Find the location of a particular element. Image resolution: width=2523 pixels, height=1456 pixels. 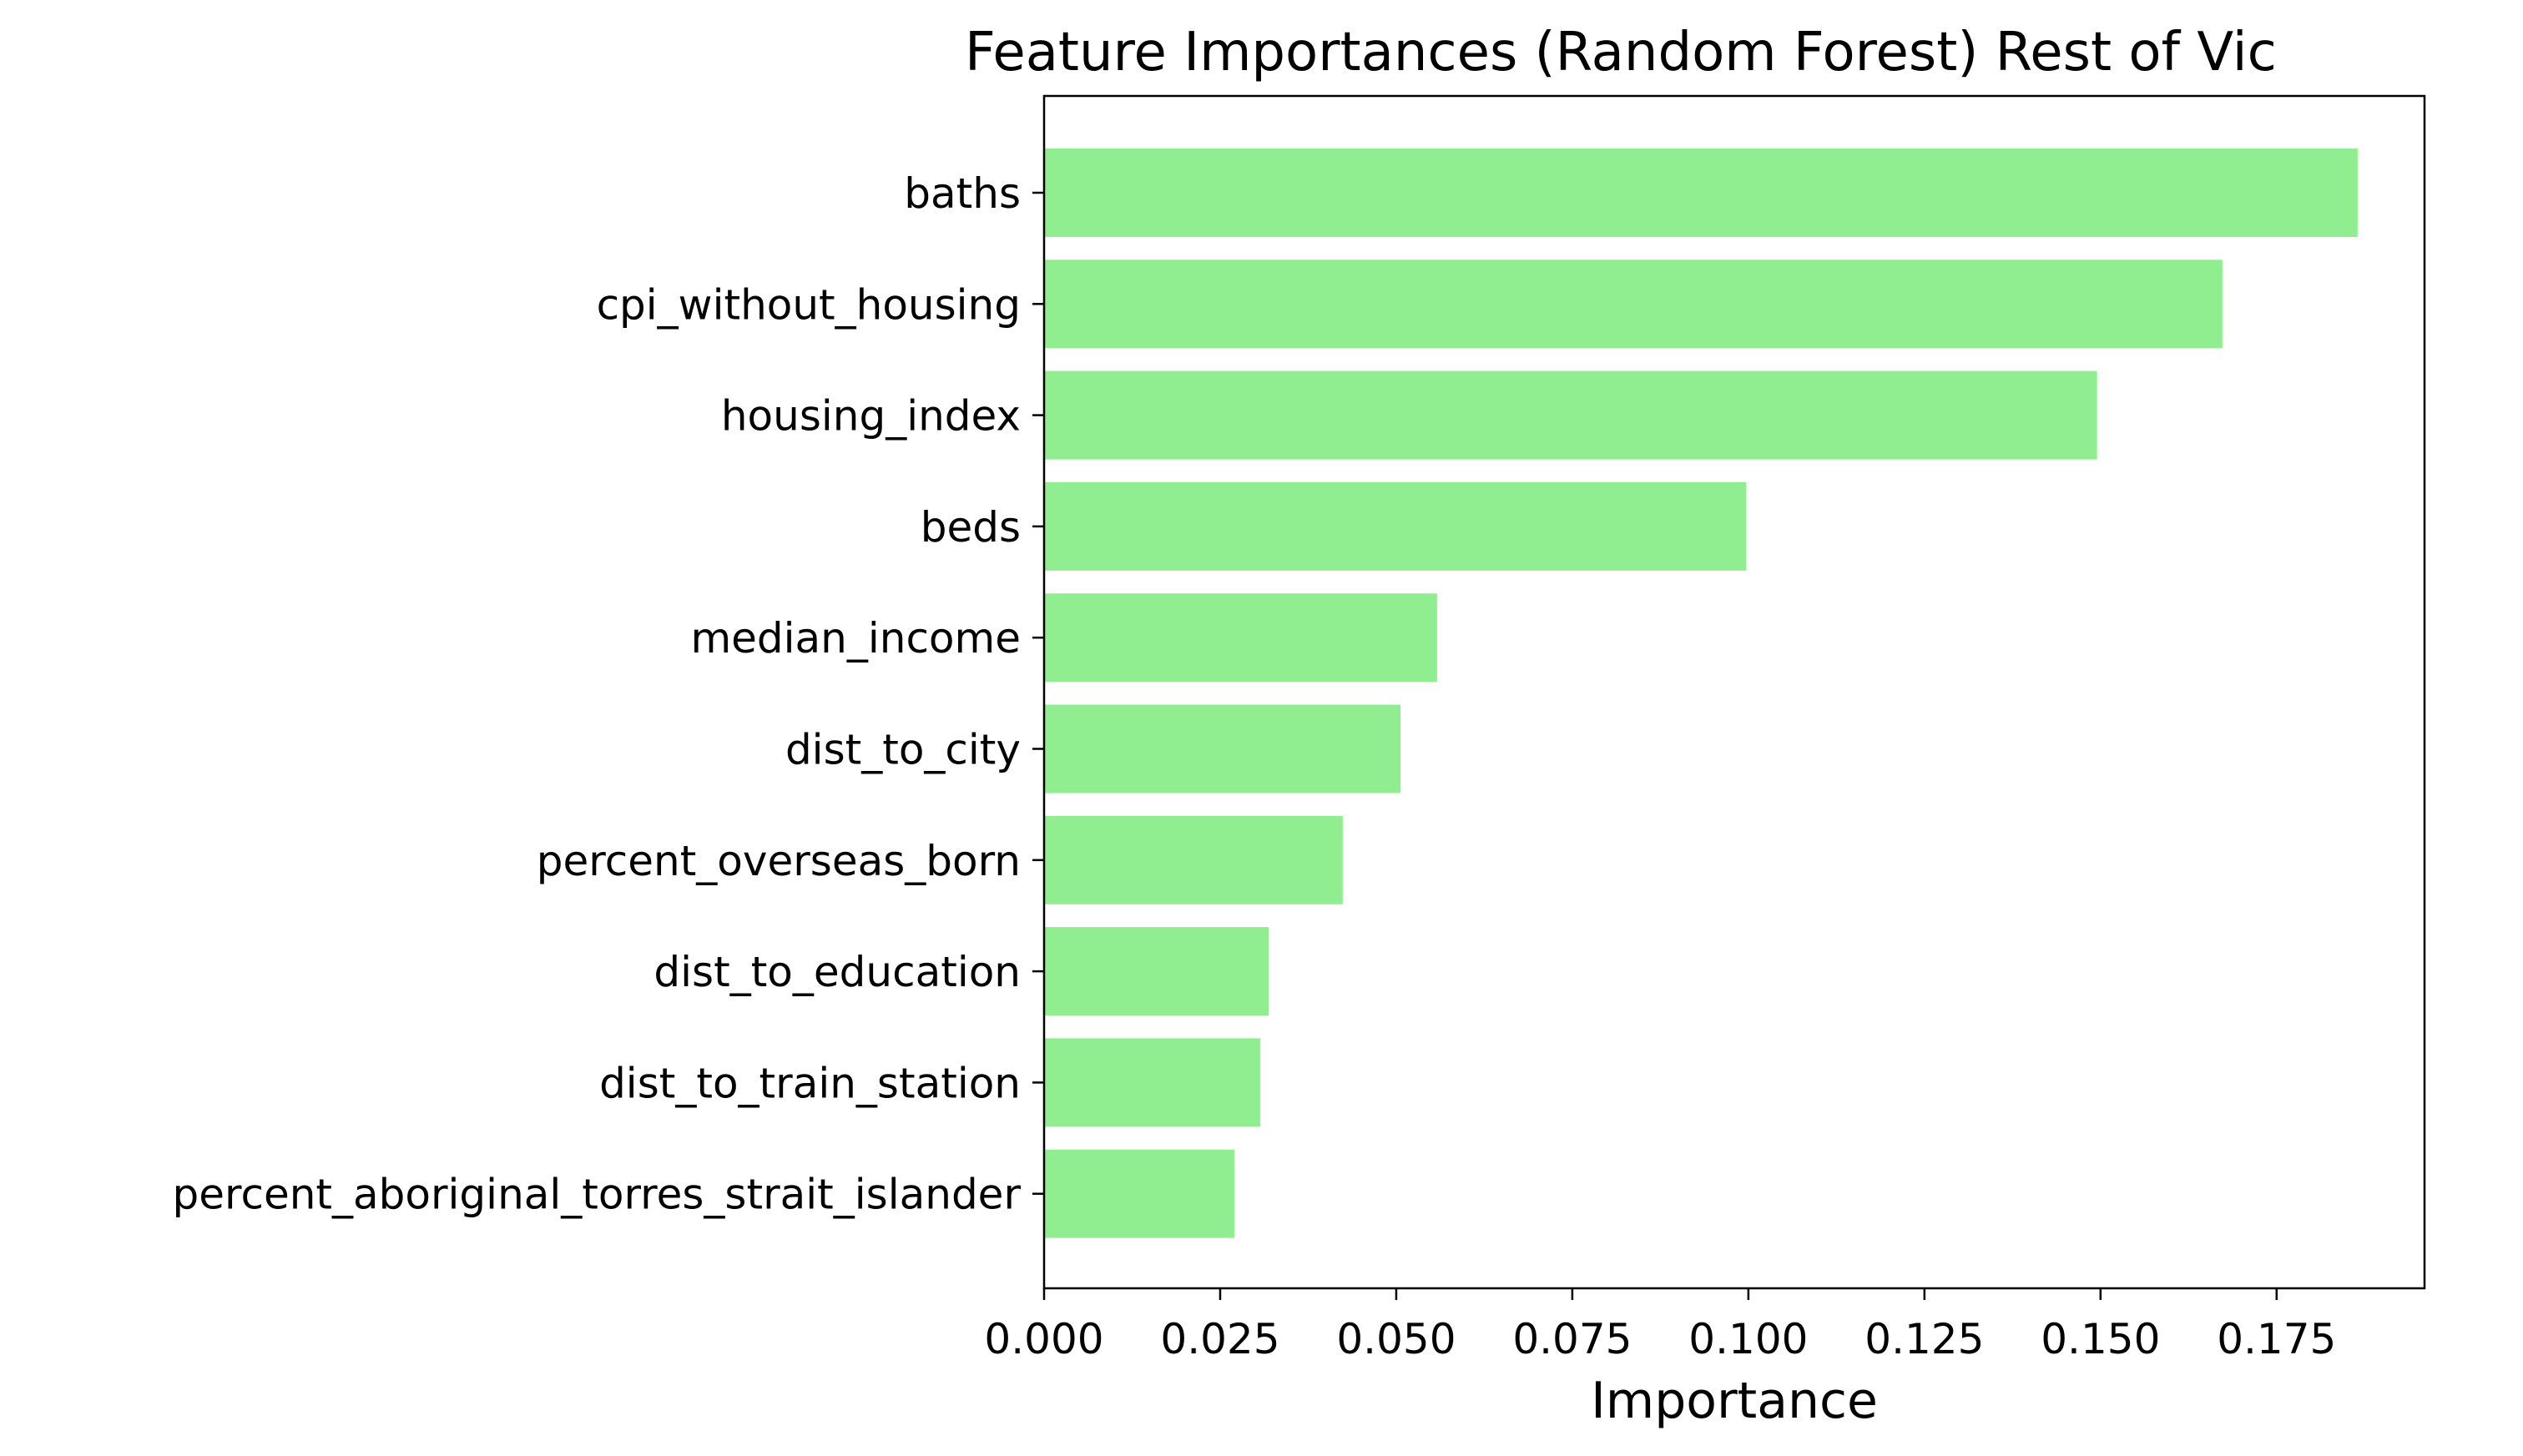

y-tick-label: dist_to_city is located at coordinates (903, 750).